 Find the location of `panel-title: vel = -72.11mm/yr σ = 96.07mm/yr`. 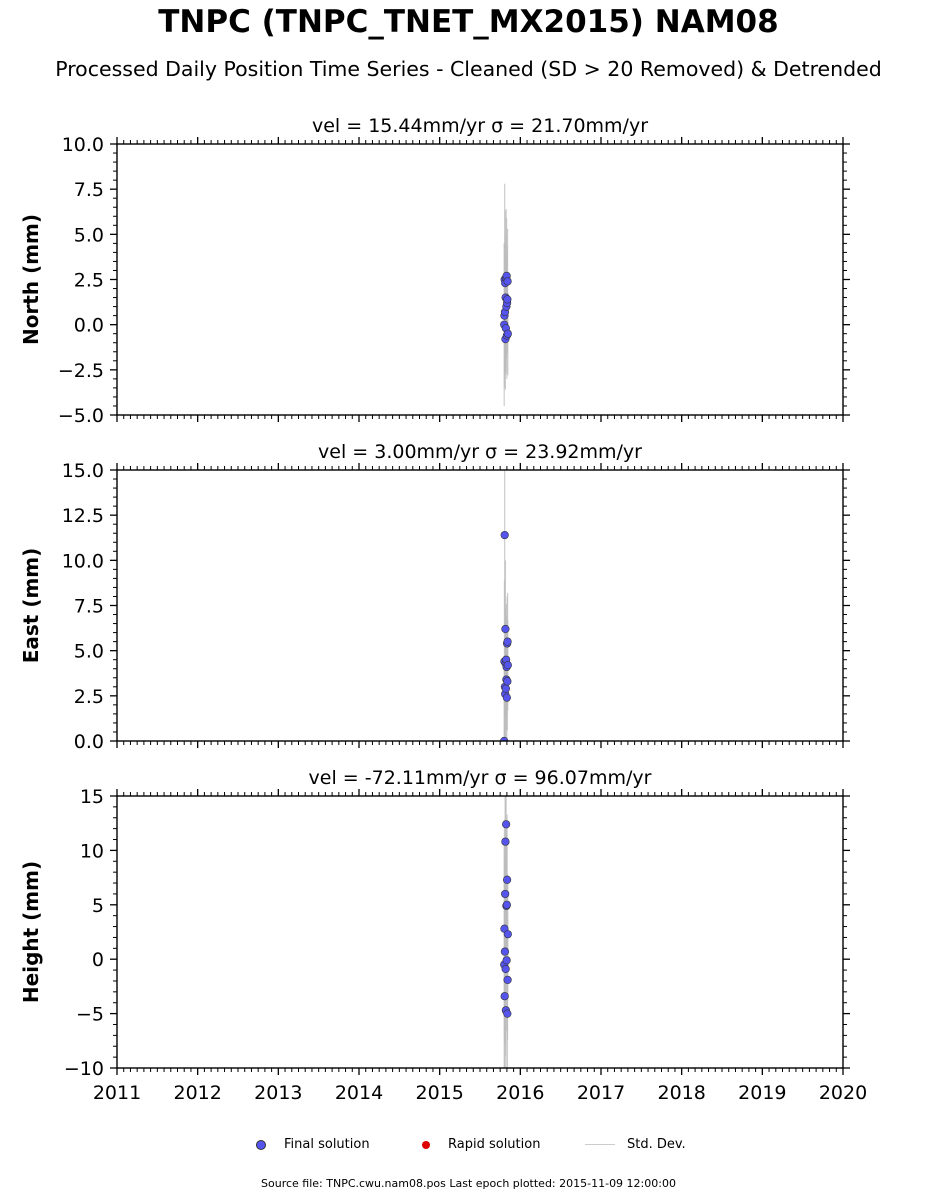

panel-title: vel = -72.11mm/yr σ = 96.07mm/yr is located at coordinates (480, 778).